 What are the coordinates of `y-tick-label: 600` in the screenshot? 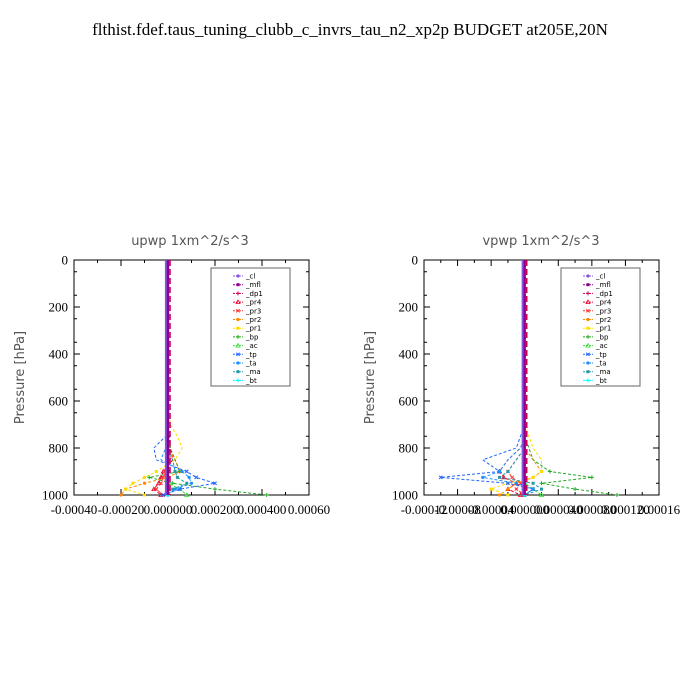 It's located at (59, 401).